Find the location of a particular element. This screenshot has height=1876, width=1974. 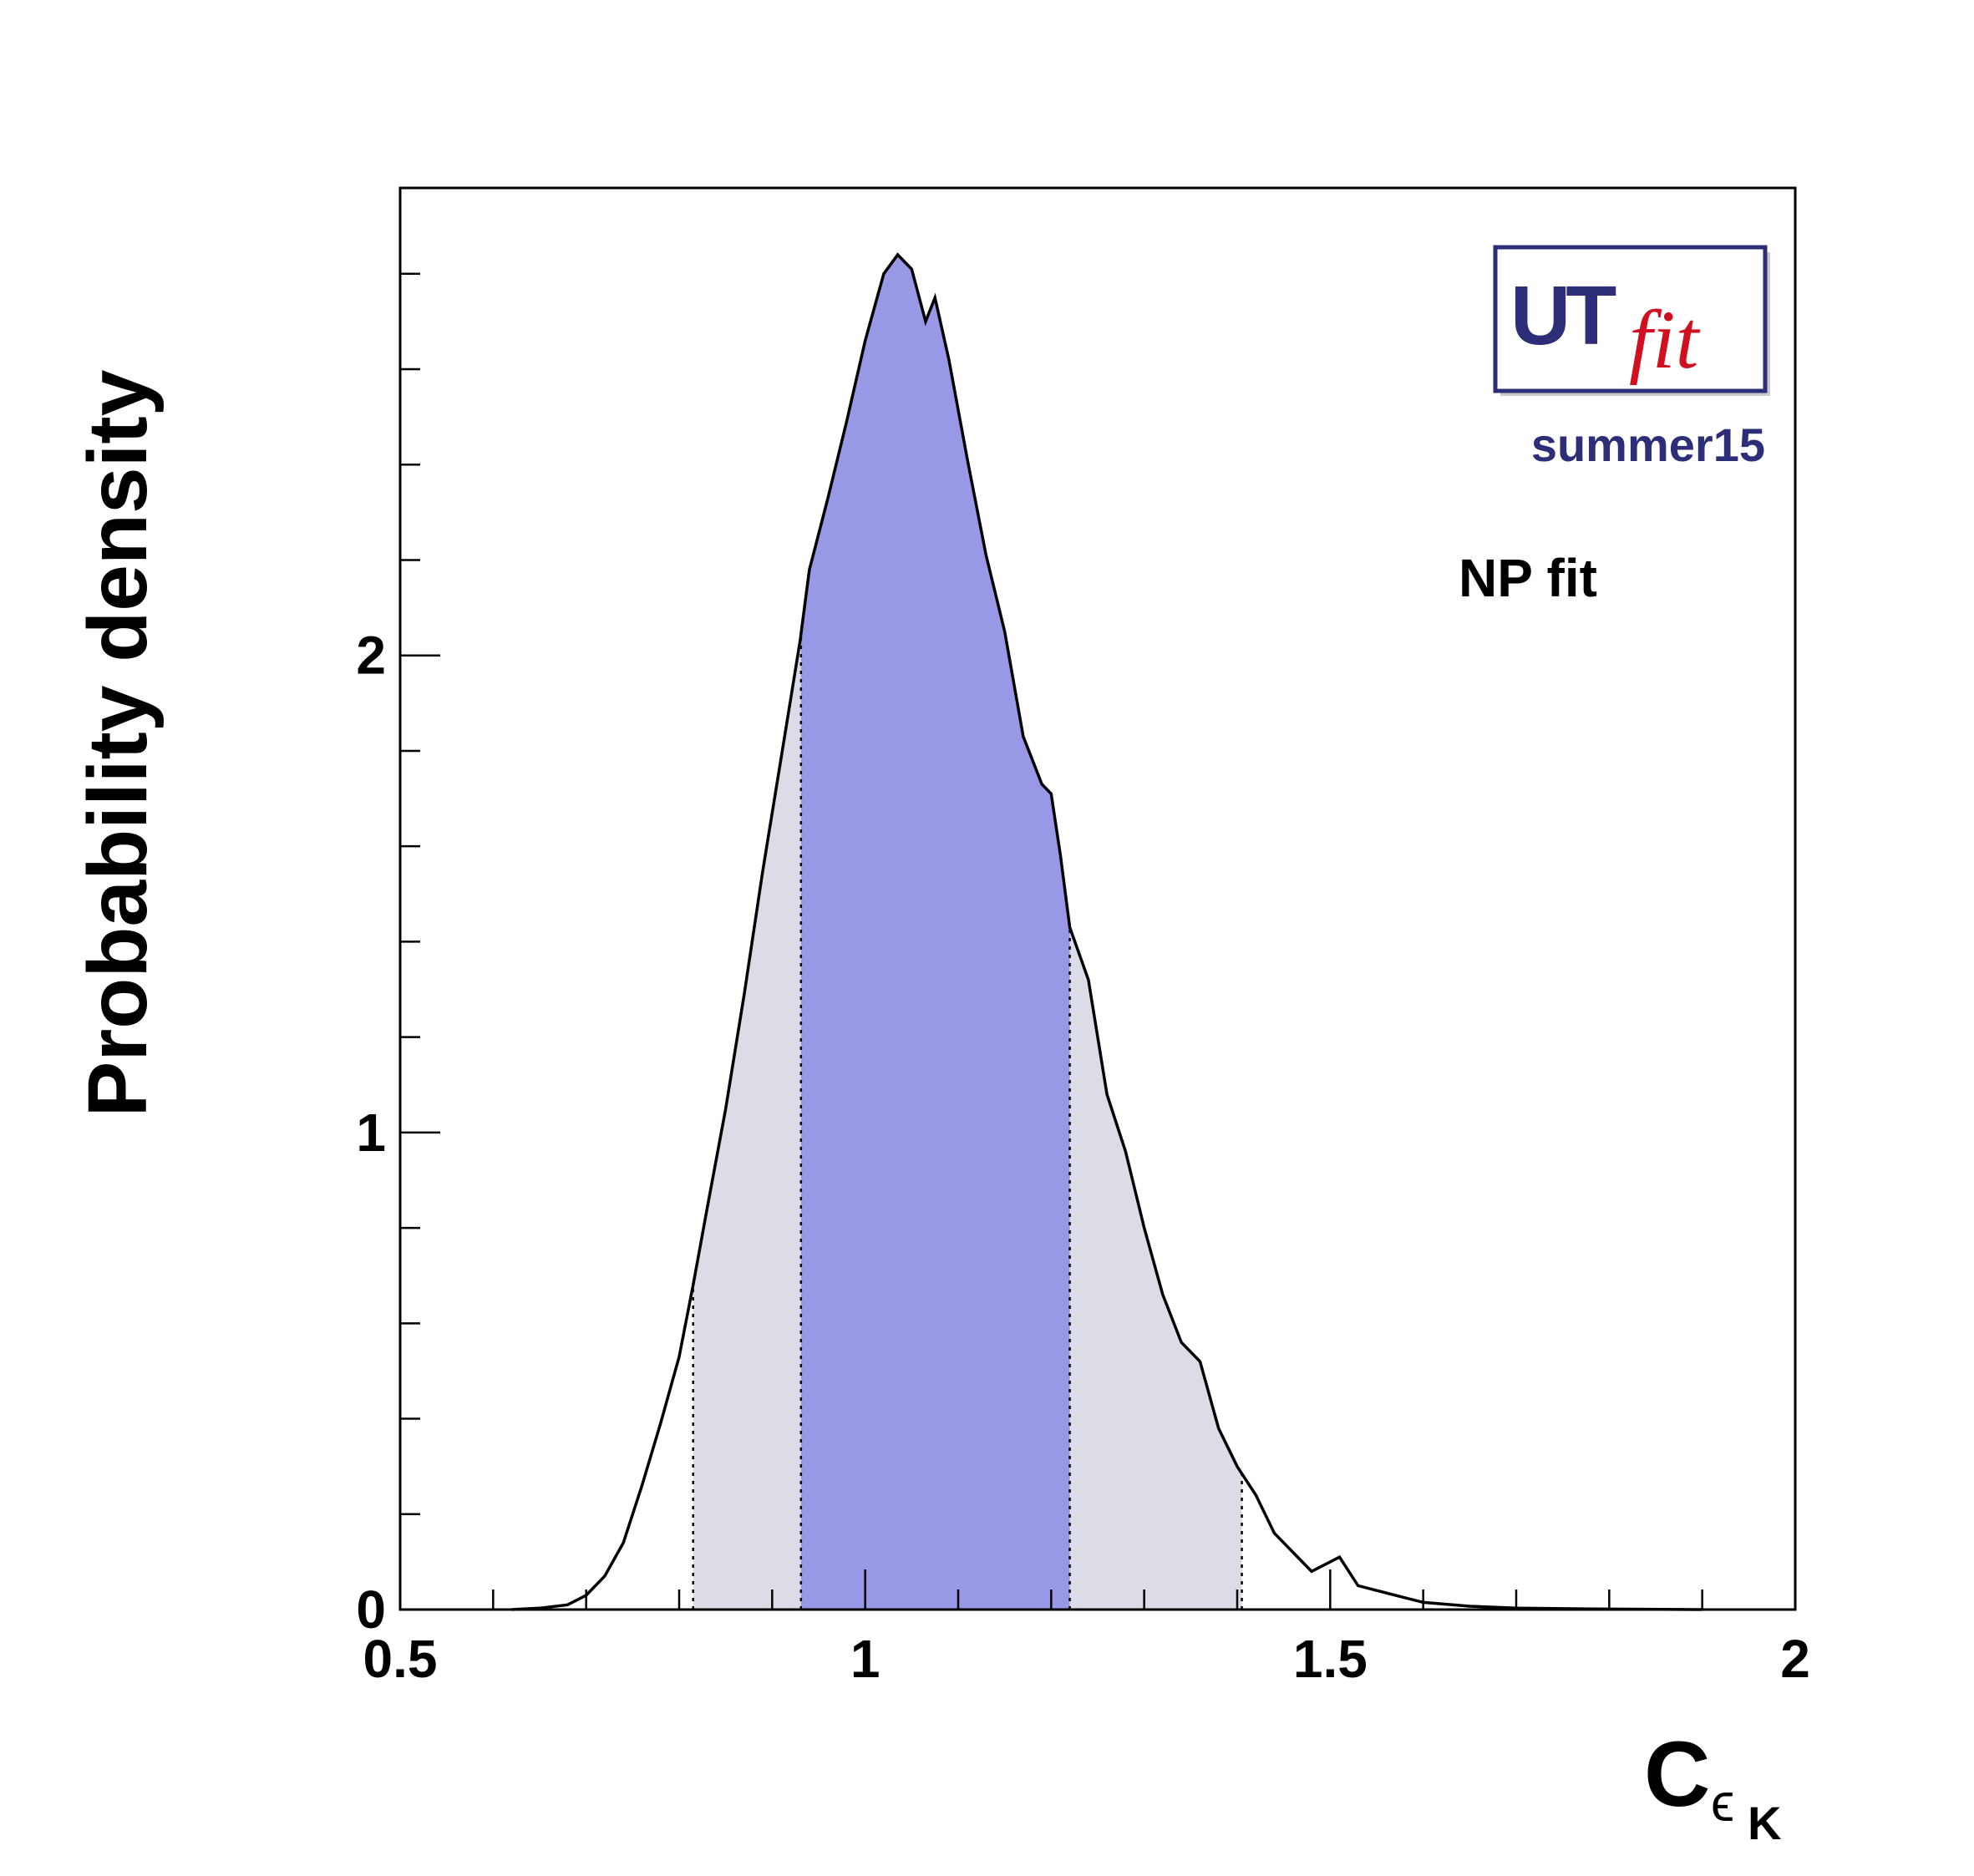

x-tick-label: 1.5 is located at coordinates (1330, 1659).